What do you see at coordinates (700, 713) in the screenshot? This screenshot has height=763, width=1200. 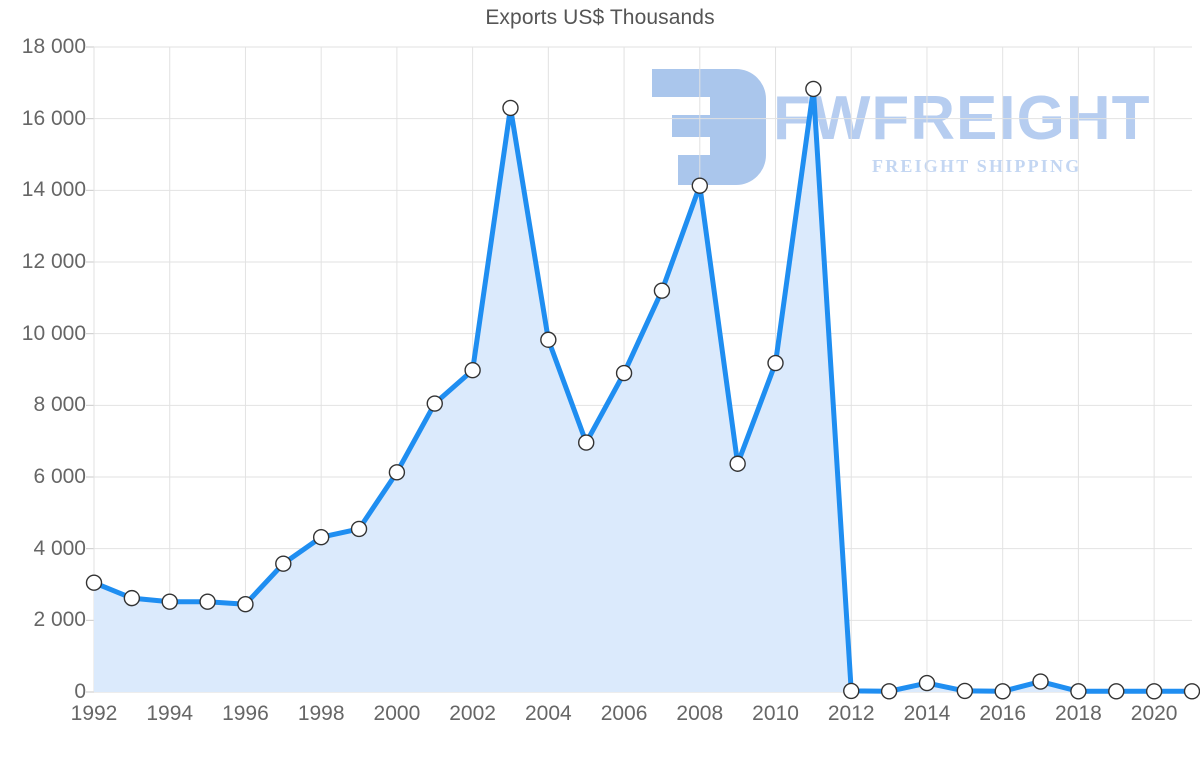 I see `x-axis-tick-label: 2008` at bounding box center [700, 713].